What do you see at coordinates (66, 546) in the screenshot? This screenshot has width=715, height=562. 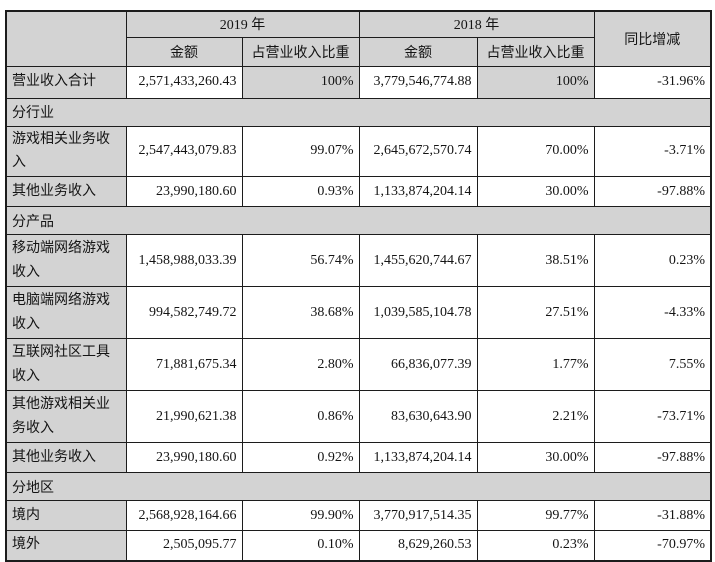 I see `row-label: 境外` at bounding box center [66, 546].